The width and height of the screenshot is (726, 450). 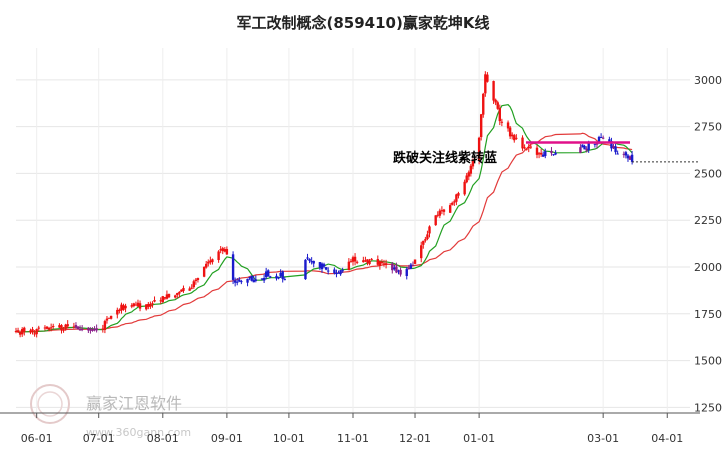 I want to click on x-tick-label: 07-01, so click(x=99, y=438).